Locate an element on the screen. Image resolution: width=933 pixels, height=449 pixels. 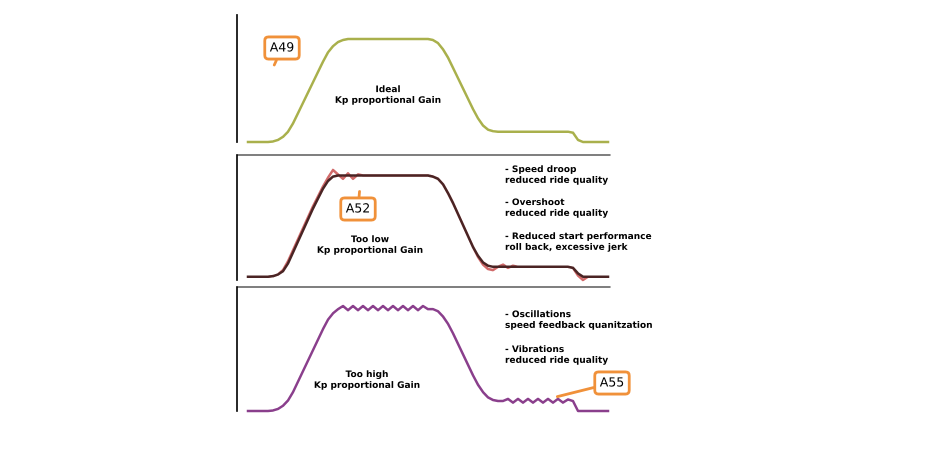
annotation: A49 is located at coordinates (282, 47).